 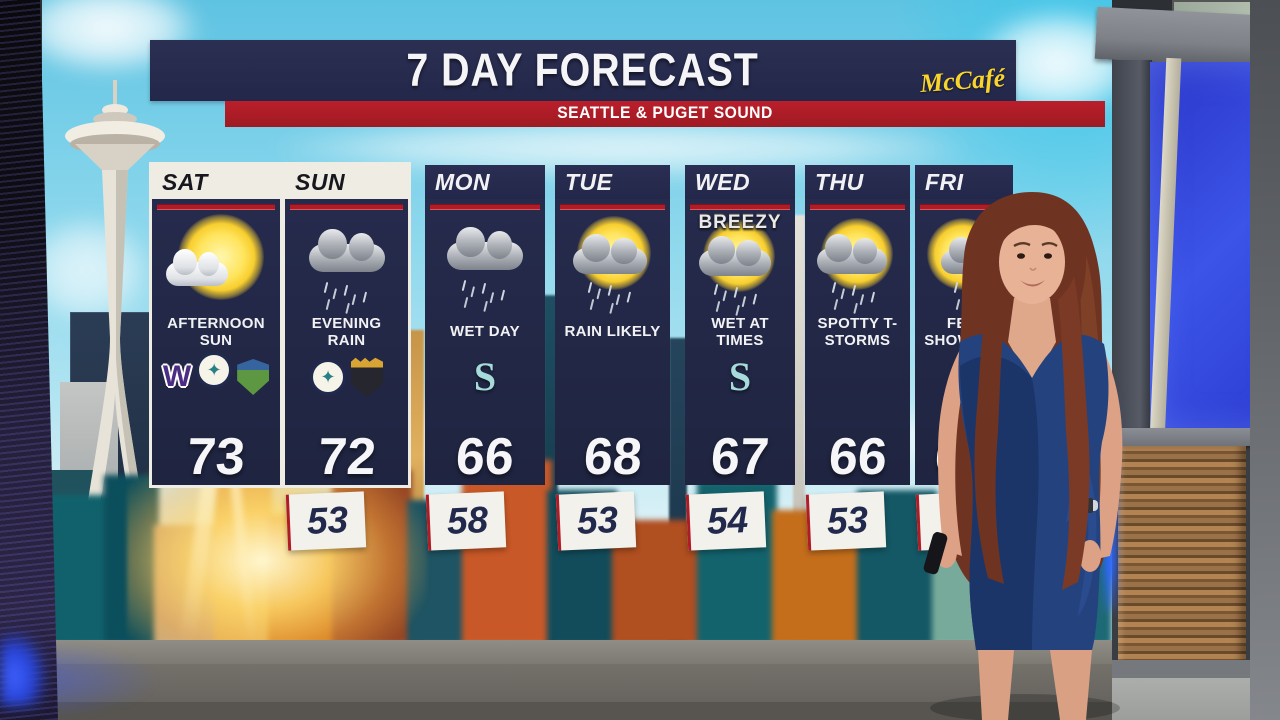 I want to click on smile, so click(x=1032, y=283).